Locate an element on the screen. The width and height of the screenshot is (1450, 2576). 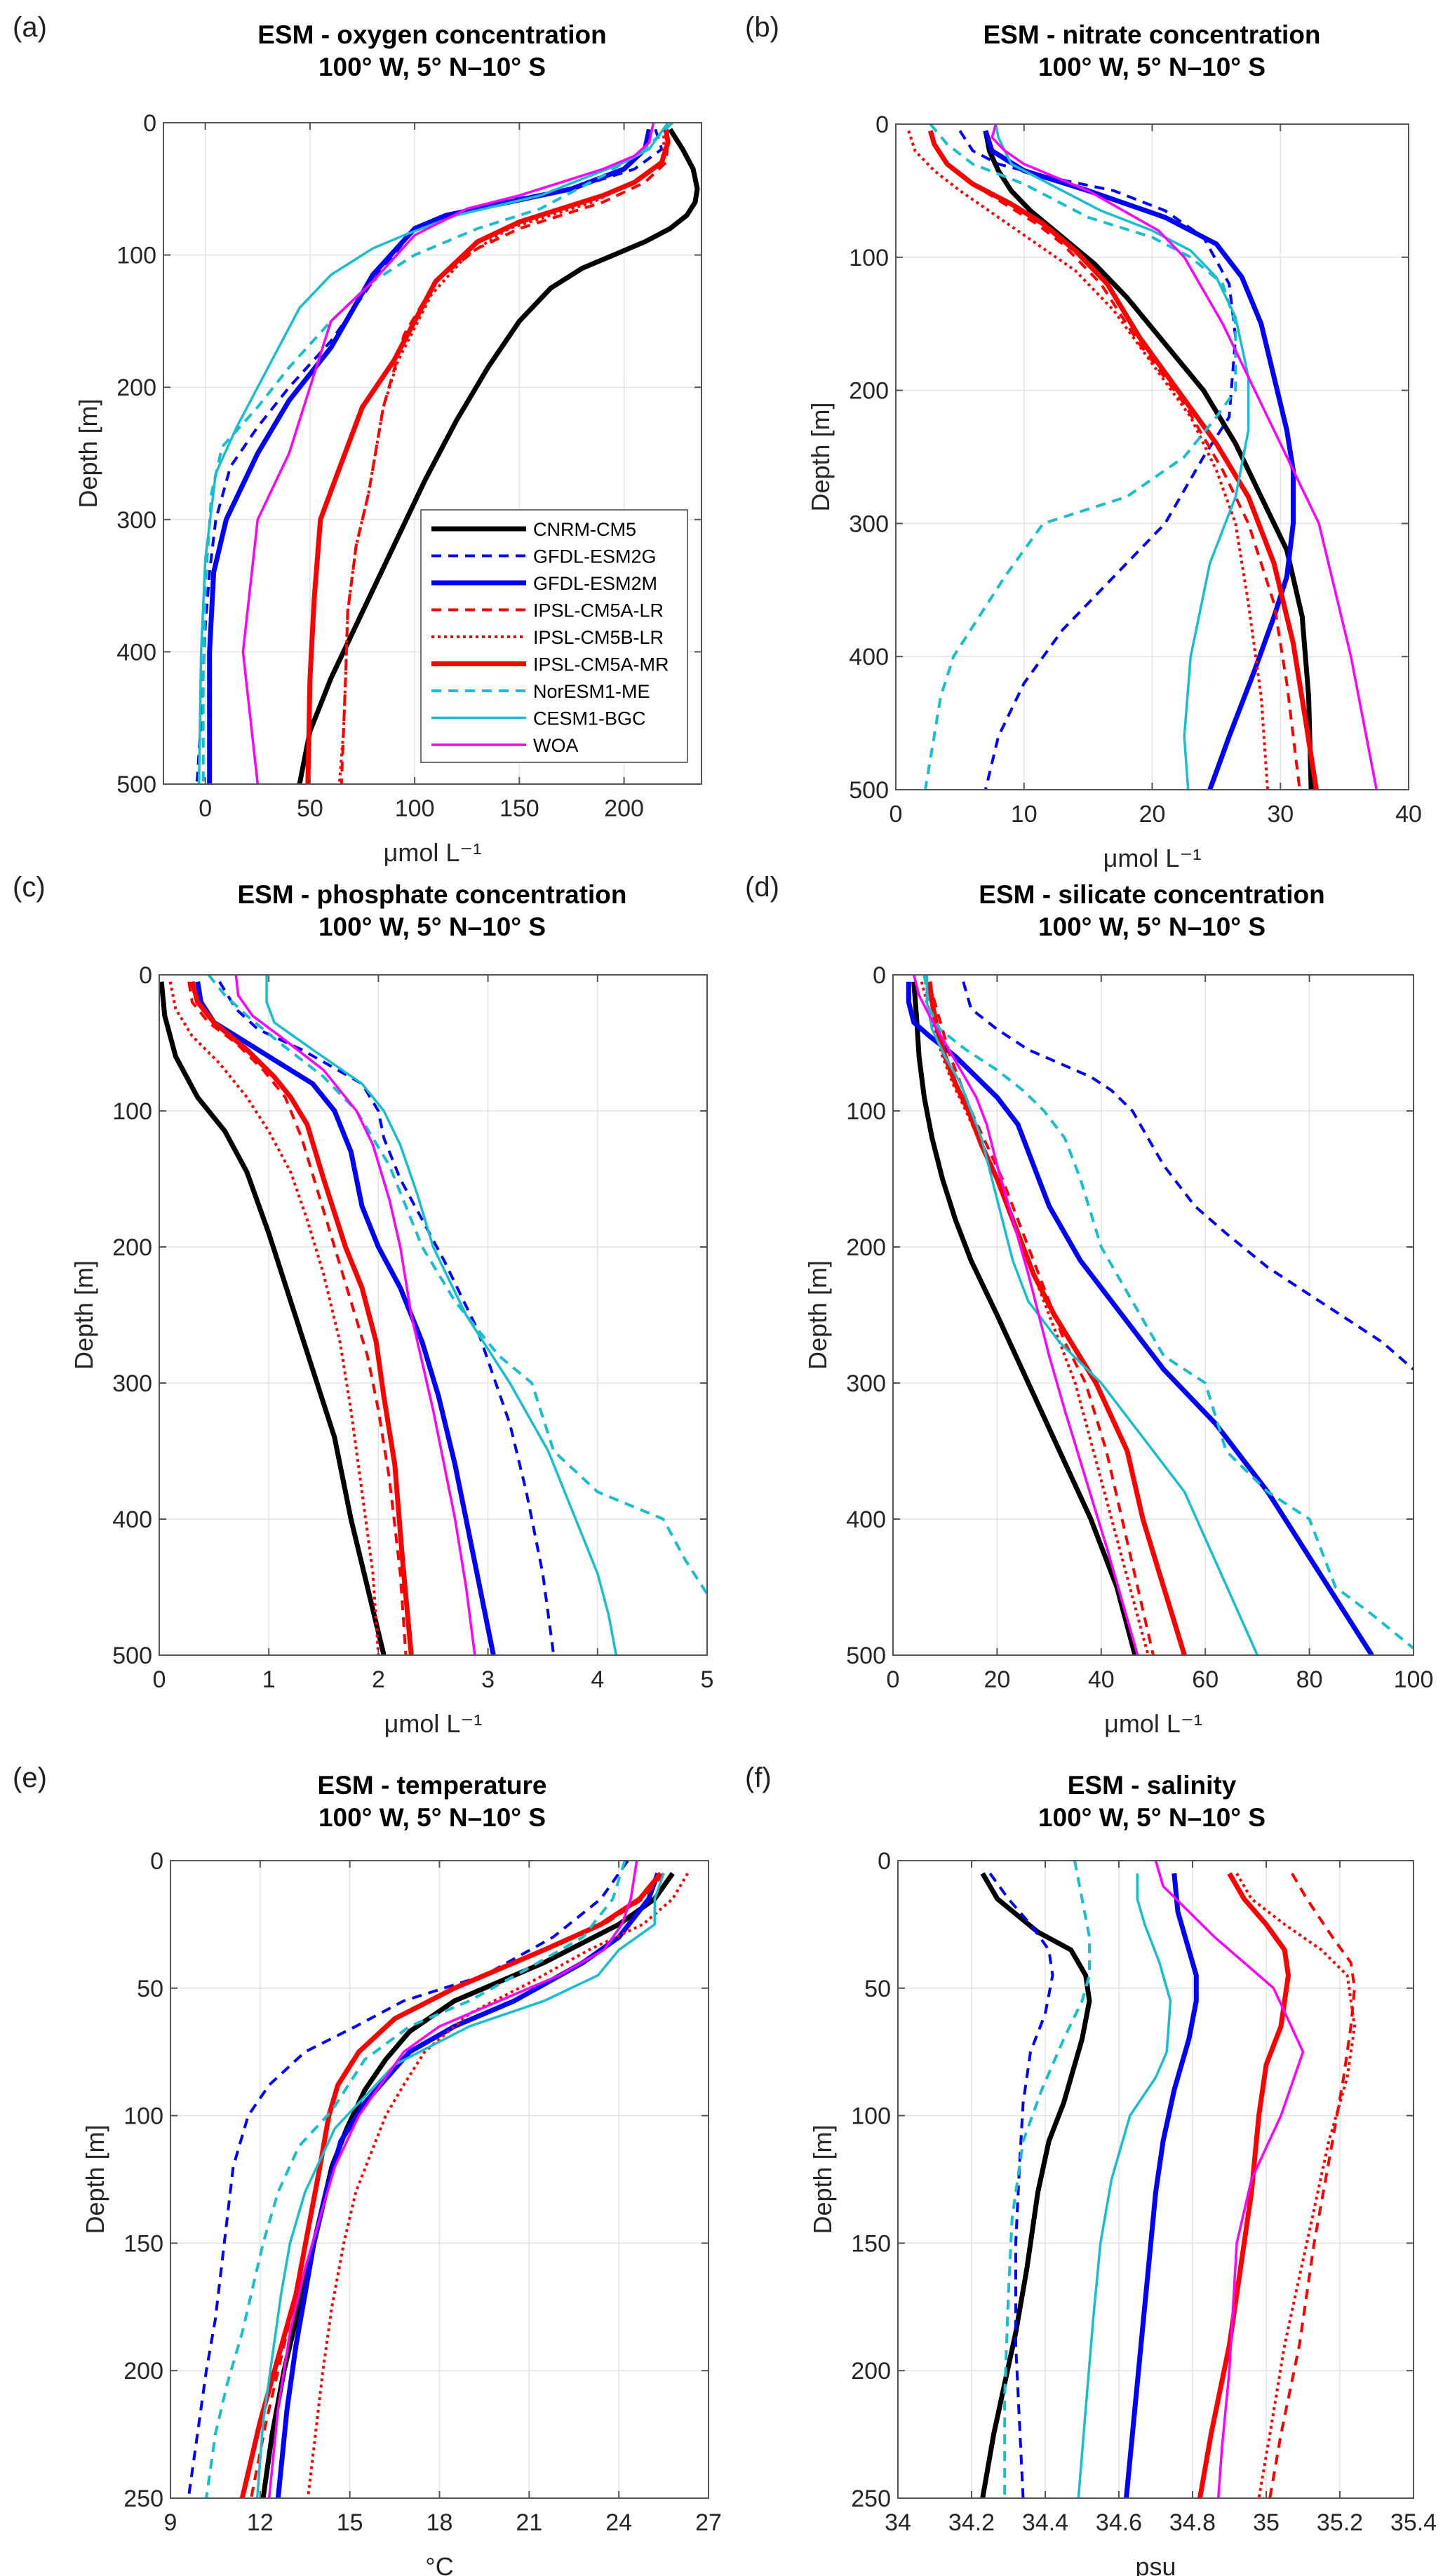
panel-label: (d) is located at coordinates (762, 887).